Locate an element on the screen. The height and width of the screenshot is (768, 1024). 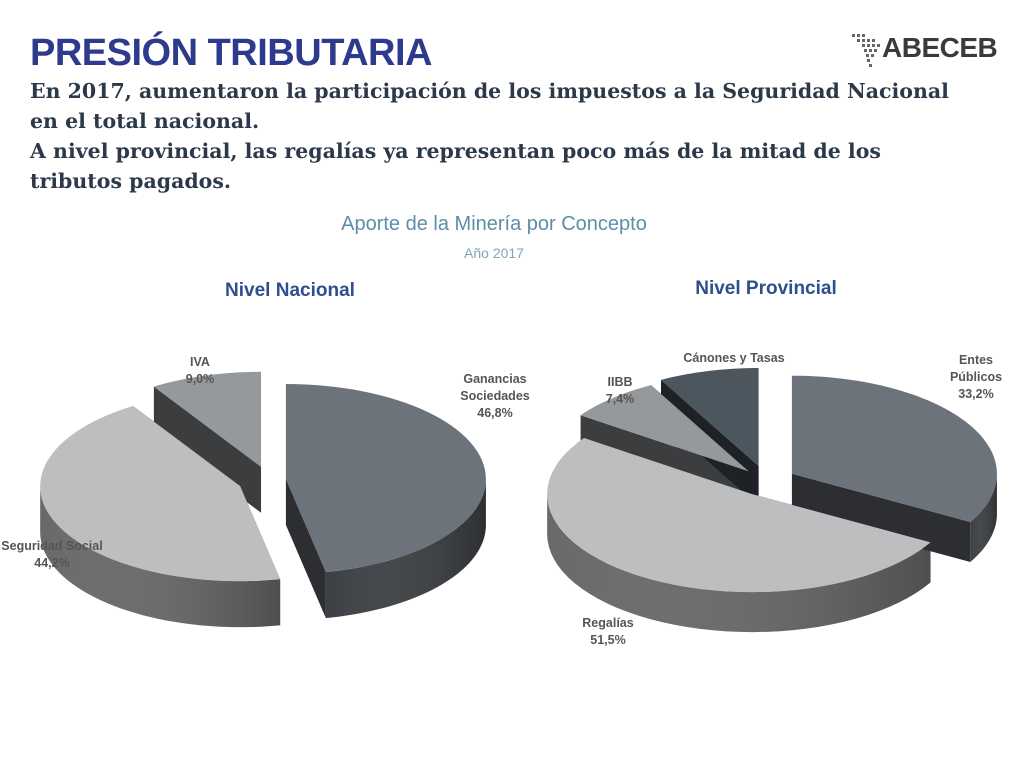
slice-label-line: Entes is located at coordinates (976, 360).